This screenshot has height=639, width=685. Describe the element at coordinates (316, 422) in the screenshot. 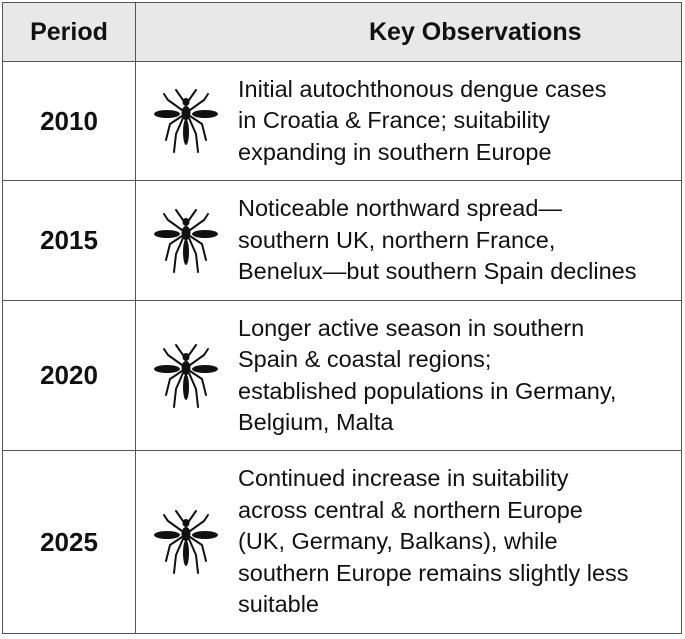

I see `text-line: Belgium, Malta` at that location.